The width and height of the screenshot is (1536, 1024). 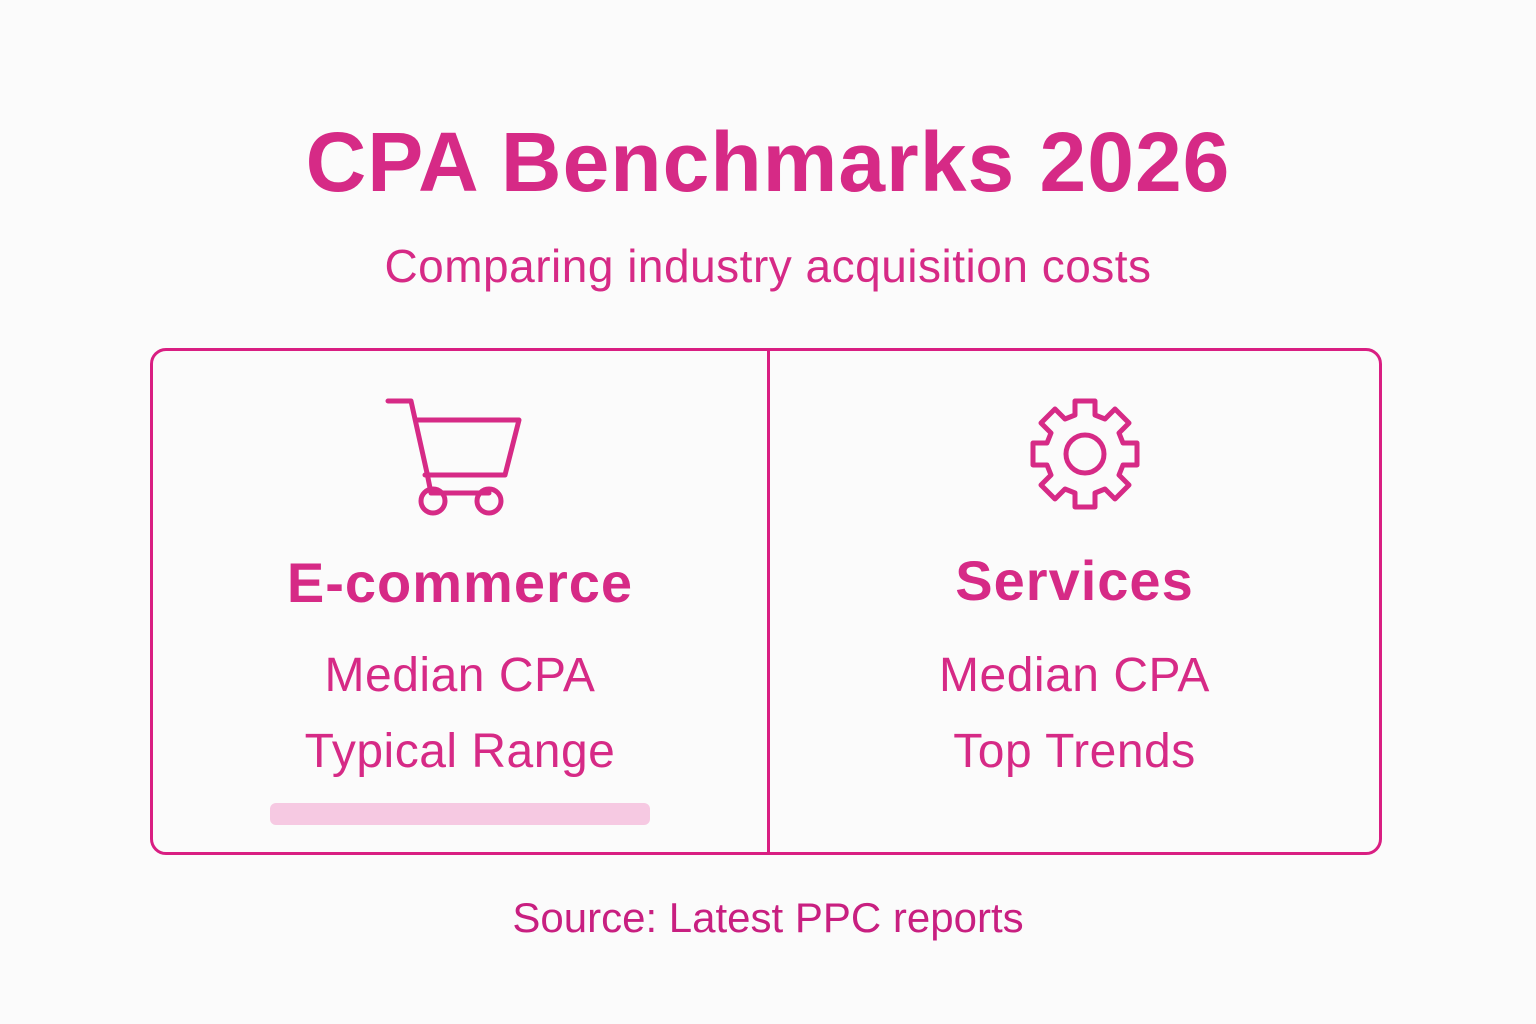 I want to click on typical-range-label: Typical Range, so click(x=460, y=751).